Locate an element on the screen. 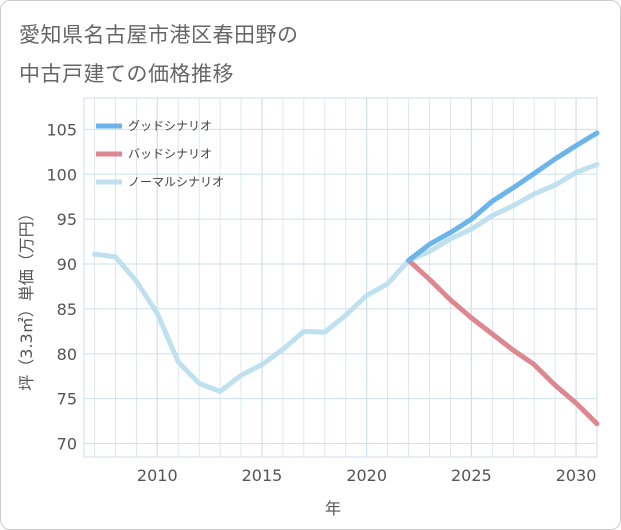  y-tick-label: 70 is located at coordinates (67, 444).